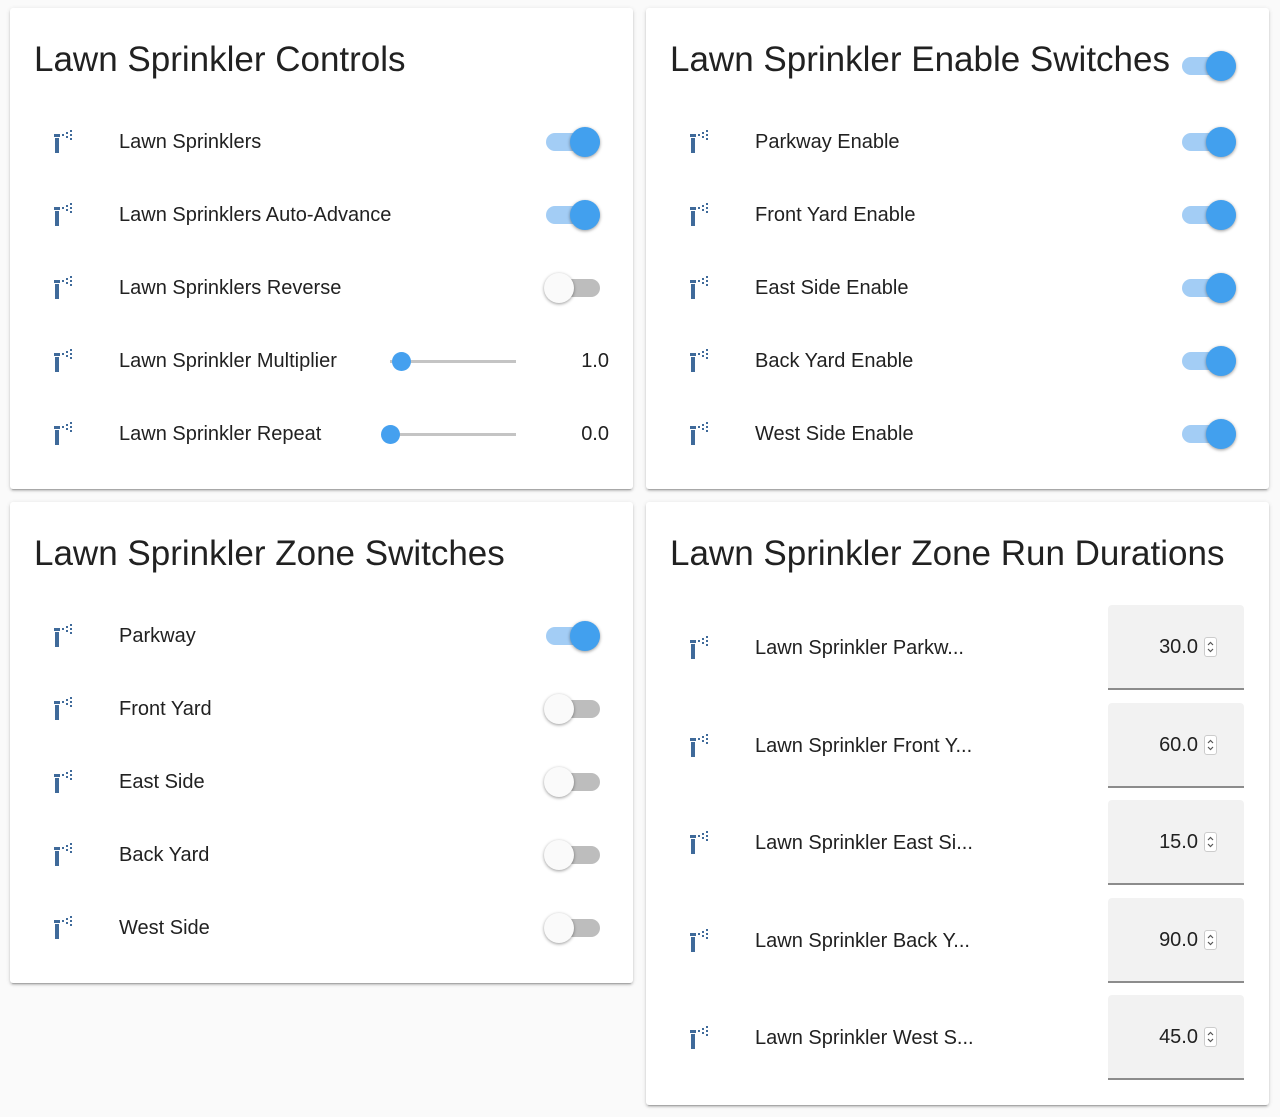 This screenshot has width=1280, height=1117. I want to click on number-input: 45.0, so click(1176, 1037).